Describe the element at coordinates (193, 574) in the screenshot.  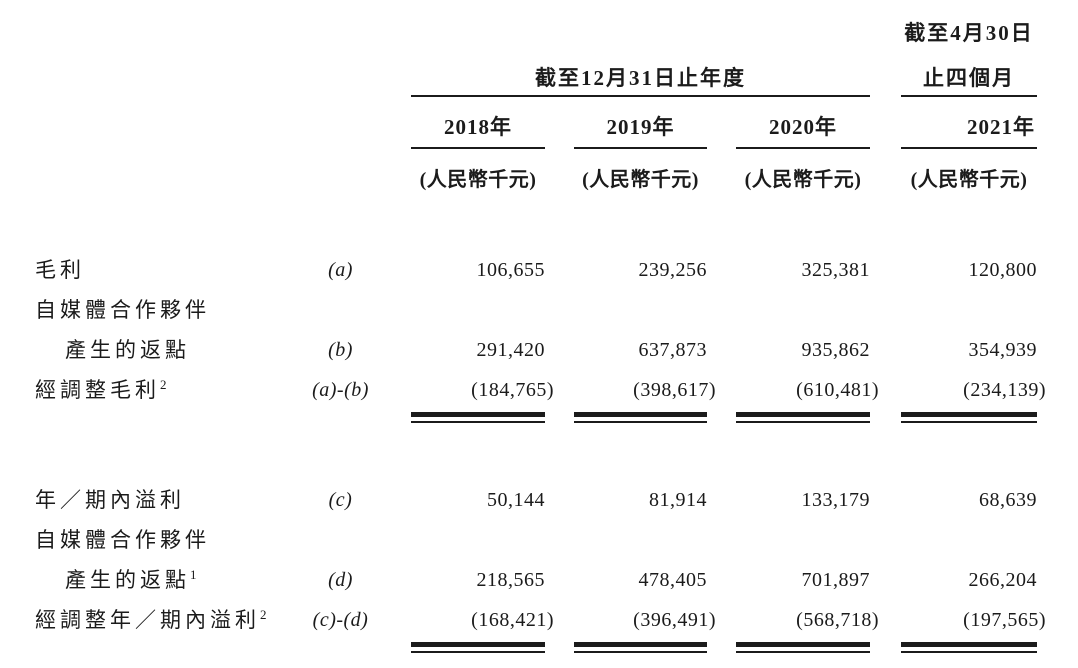
I see `row-label-superscript: 1` at that location.